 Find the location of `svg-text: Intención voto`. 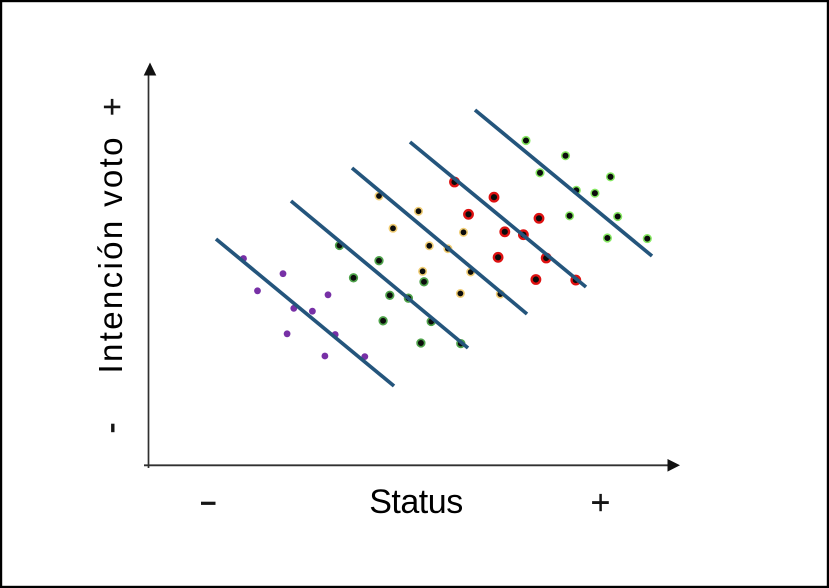

svg-text: Intención voto is located at coordinates (110, 256).